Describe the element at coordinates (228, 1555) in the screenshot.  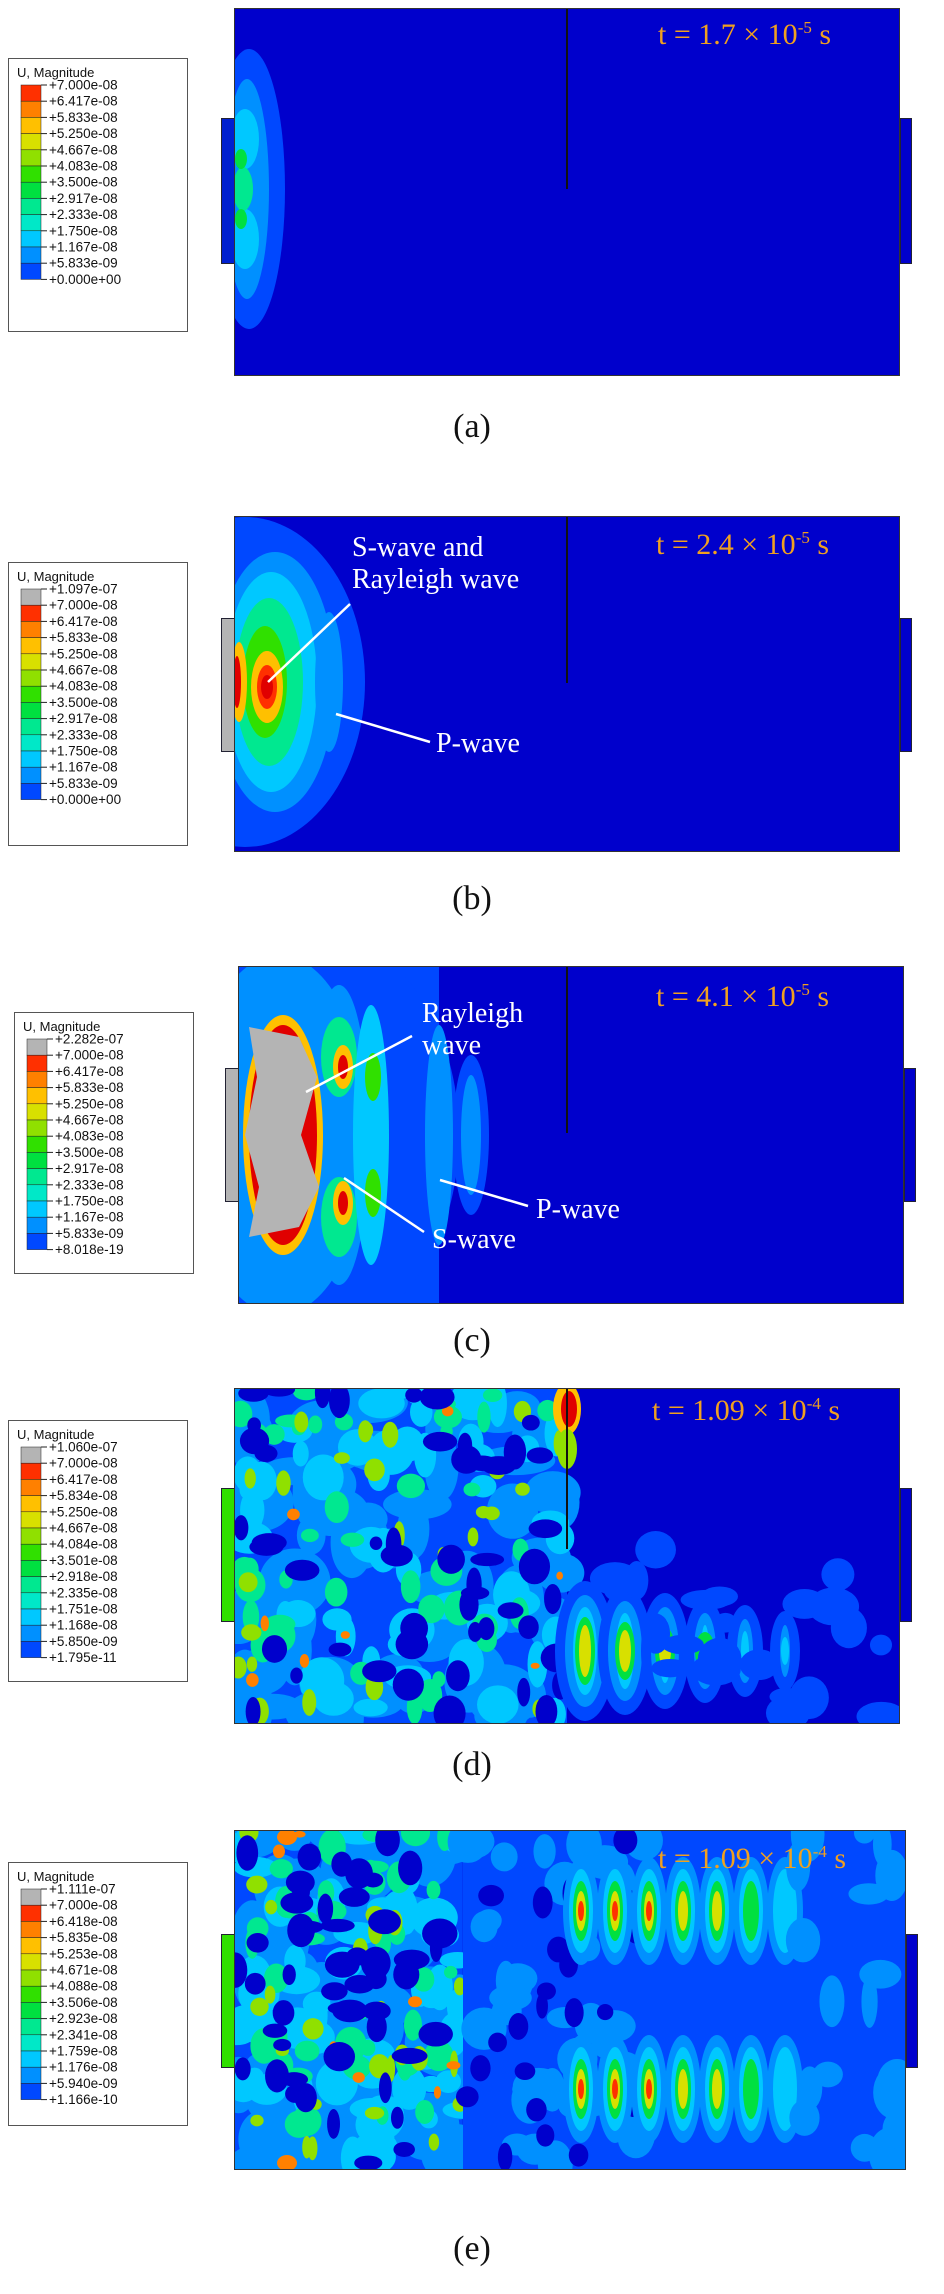
I see `left-tab` at that location.